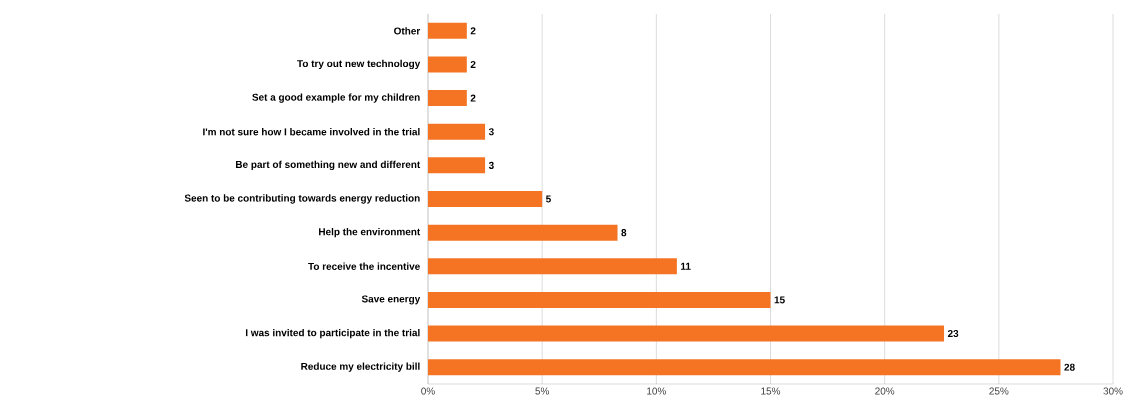 Image resolution: width=1146 pixels, height=414 pixels. Describe the element at coordinates (428, 391) in the screenshot. I see `x-tick-label: 0%` at that location.